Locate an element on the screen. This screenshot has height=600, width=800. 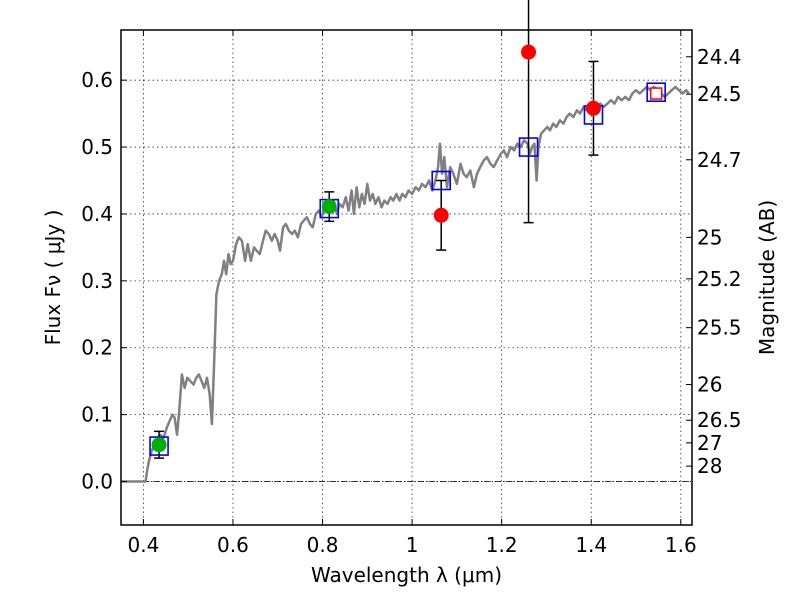
right-tick-label: 25 is located at coordinates (709, 237).